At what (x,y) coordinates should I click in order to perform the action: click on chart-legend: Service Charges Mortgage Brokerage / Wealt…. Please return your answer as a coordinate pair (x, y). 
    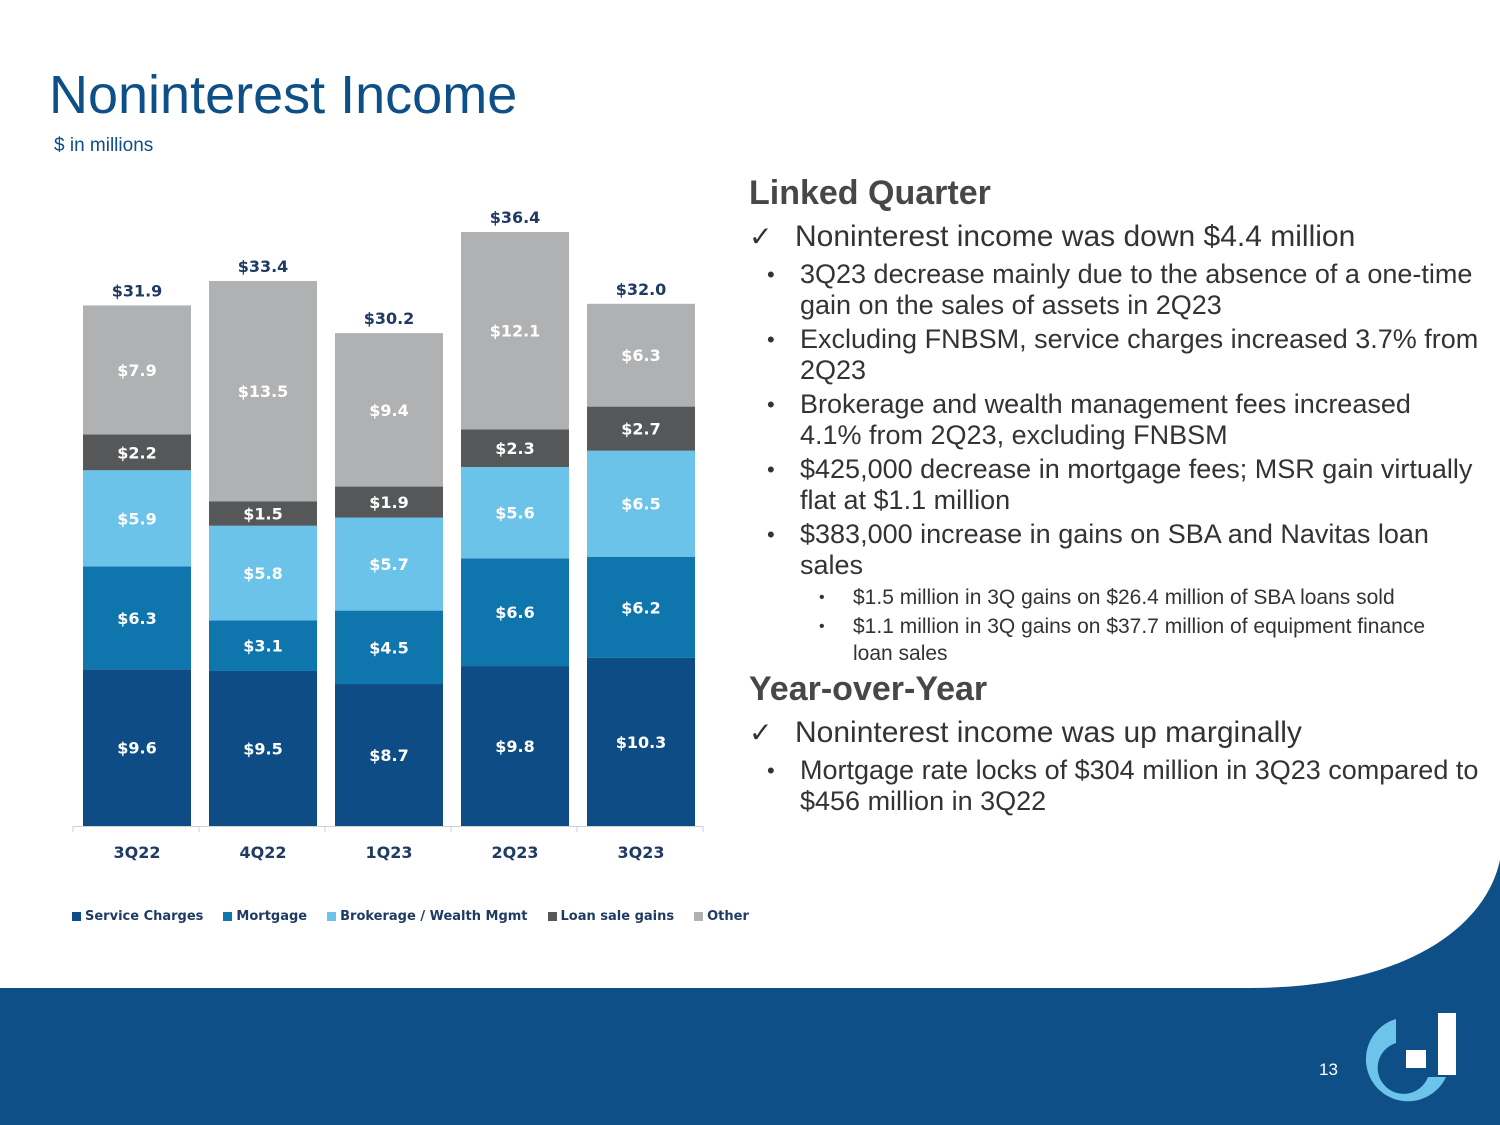
    Looking at the image, I should click on (410, 916).